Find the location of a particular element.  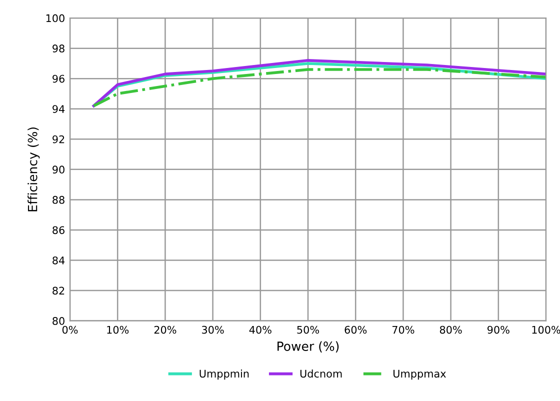

x-tick-label: 90% is located at coordinates (498, 330).